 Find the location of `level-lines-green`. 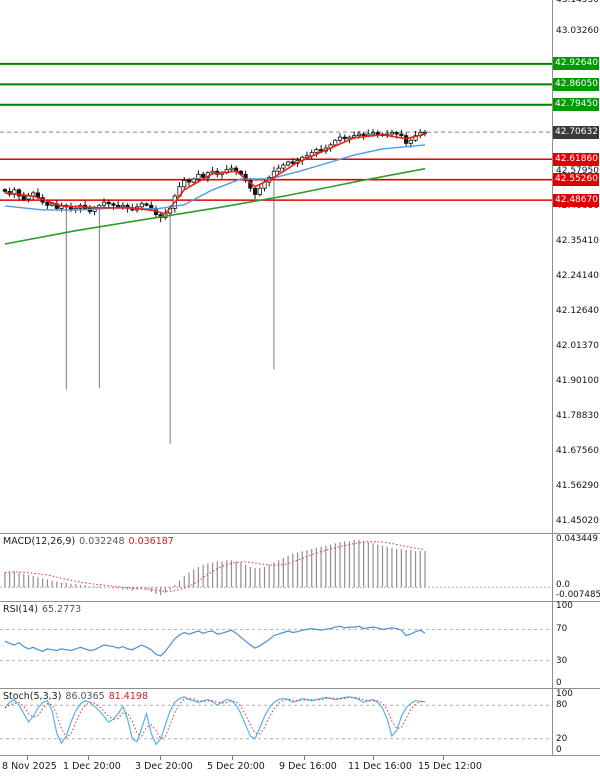

level-lines-green is located at coordinates (276, 84).